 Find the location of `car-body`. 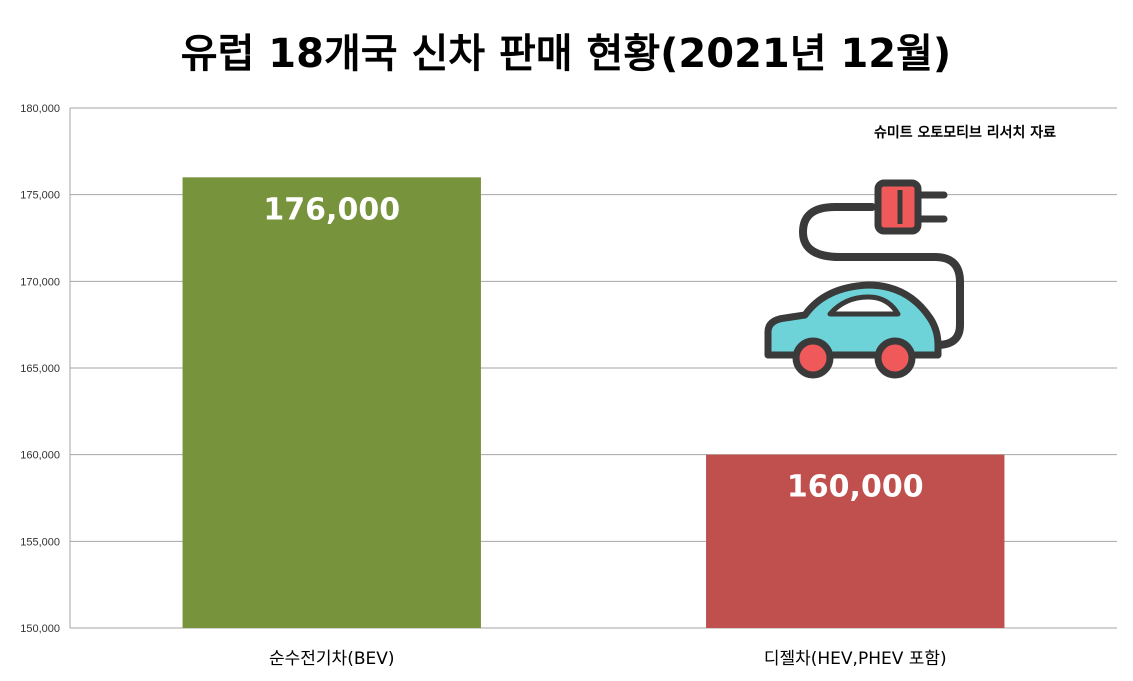

car-body is located at coordinates (853, 320).